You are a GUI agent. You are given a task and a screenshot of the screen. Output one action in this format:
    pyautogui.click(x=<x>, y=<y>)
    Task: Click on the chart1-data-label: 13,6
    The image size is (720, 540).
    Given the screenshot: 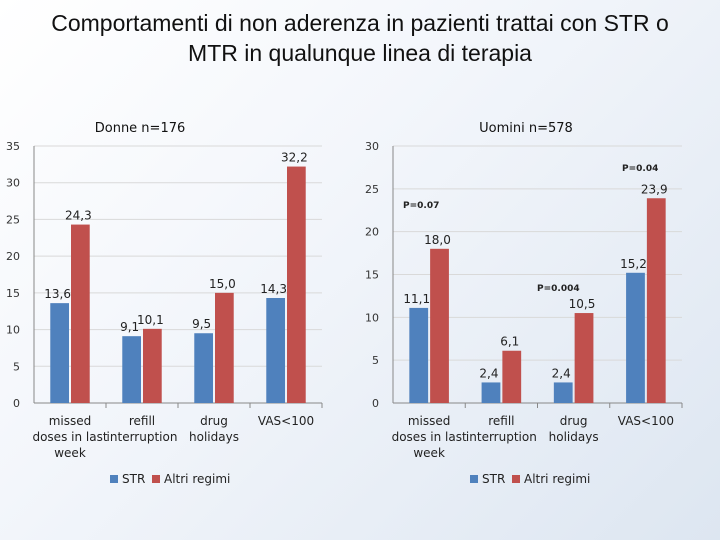 What is the action you would take?
    pyautogui.click(x=57, y=294)
    